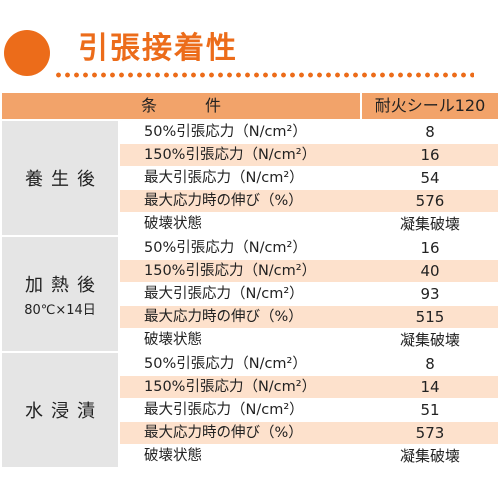 The width and height of the screenshot is (500, 500). I want to click on header-product-label: 耐火シール120, so click(430, 105).